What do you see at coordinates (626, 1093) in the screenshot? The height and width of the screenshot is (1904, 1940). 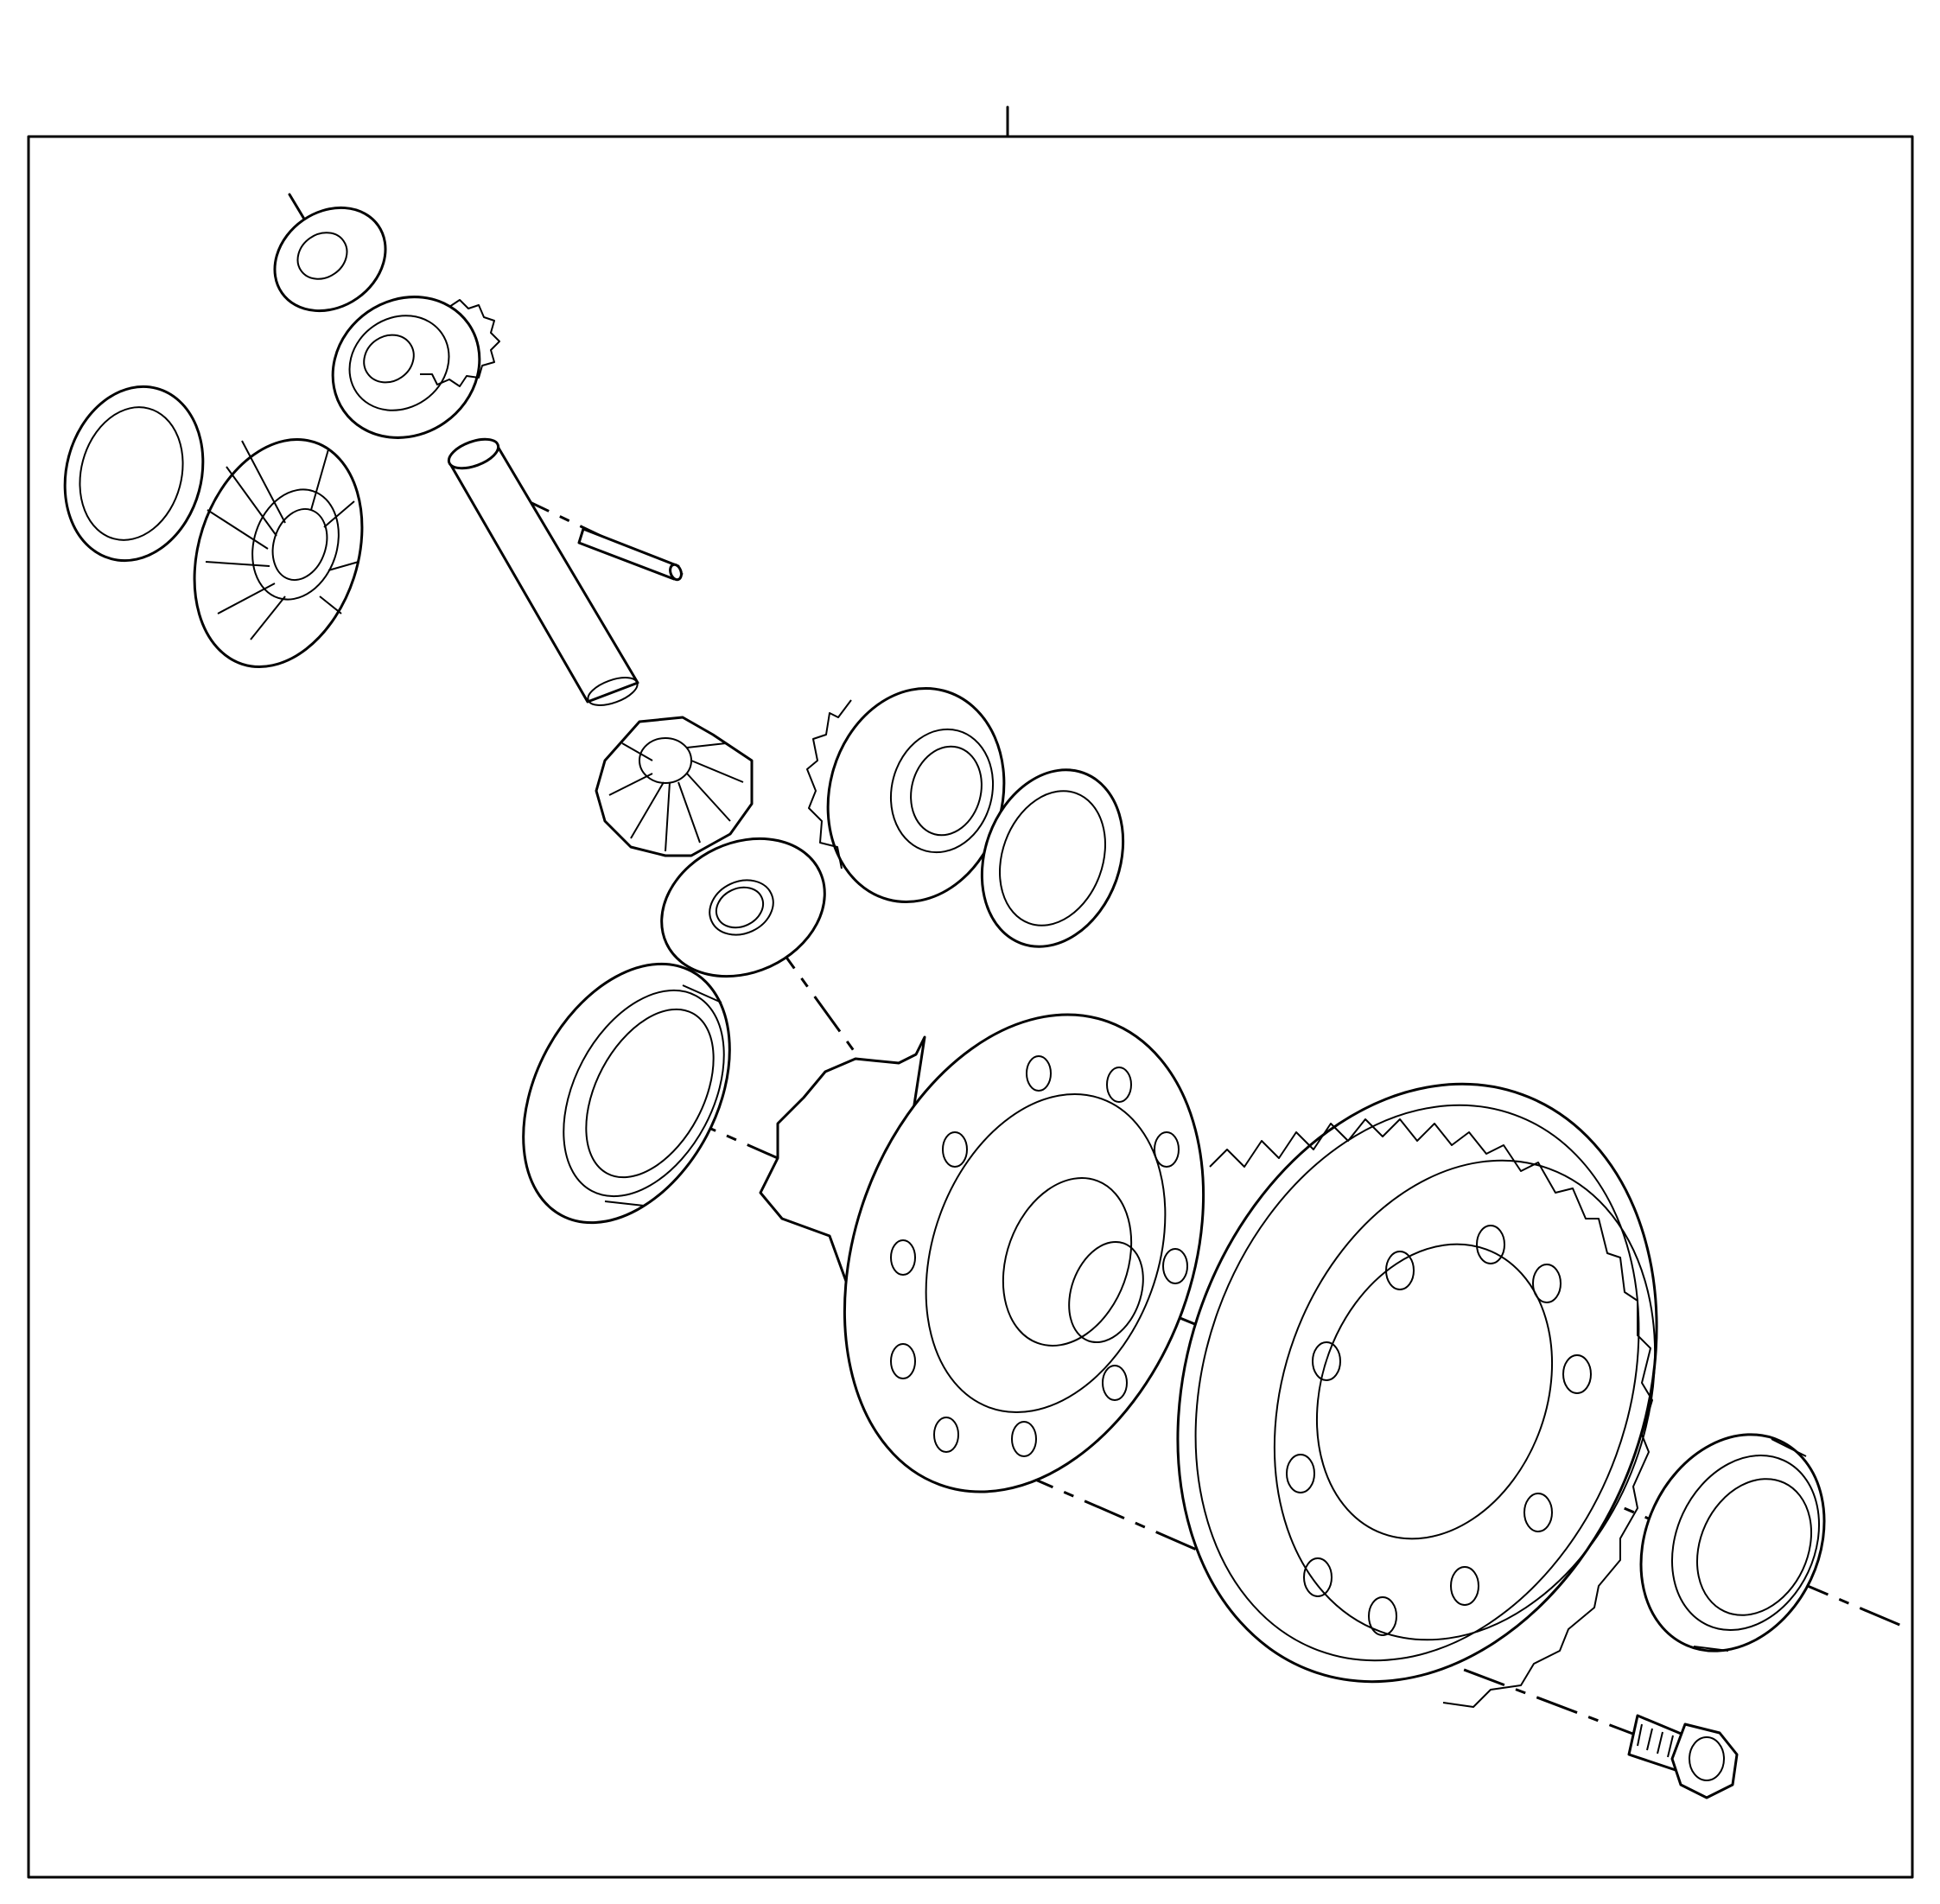 I see `bearing-left` at bounding box center [626, 1093].